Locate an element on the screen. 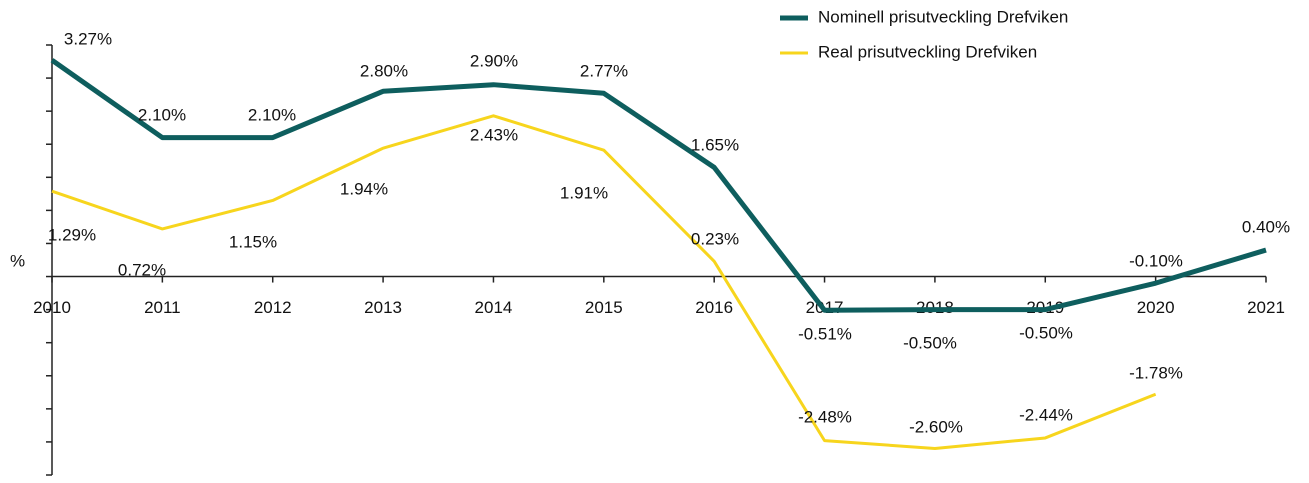 Image resolution: width=1309 pixels, height=483 pixels. x-tick-label: 2020 is located at coordinates (1156, 307).